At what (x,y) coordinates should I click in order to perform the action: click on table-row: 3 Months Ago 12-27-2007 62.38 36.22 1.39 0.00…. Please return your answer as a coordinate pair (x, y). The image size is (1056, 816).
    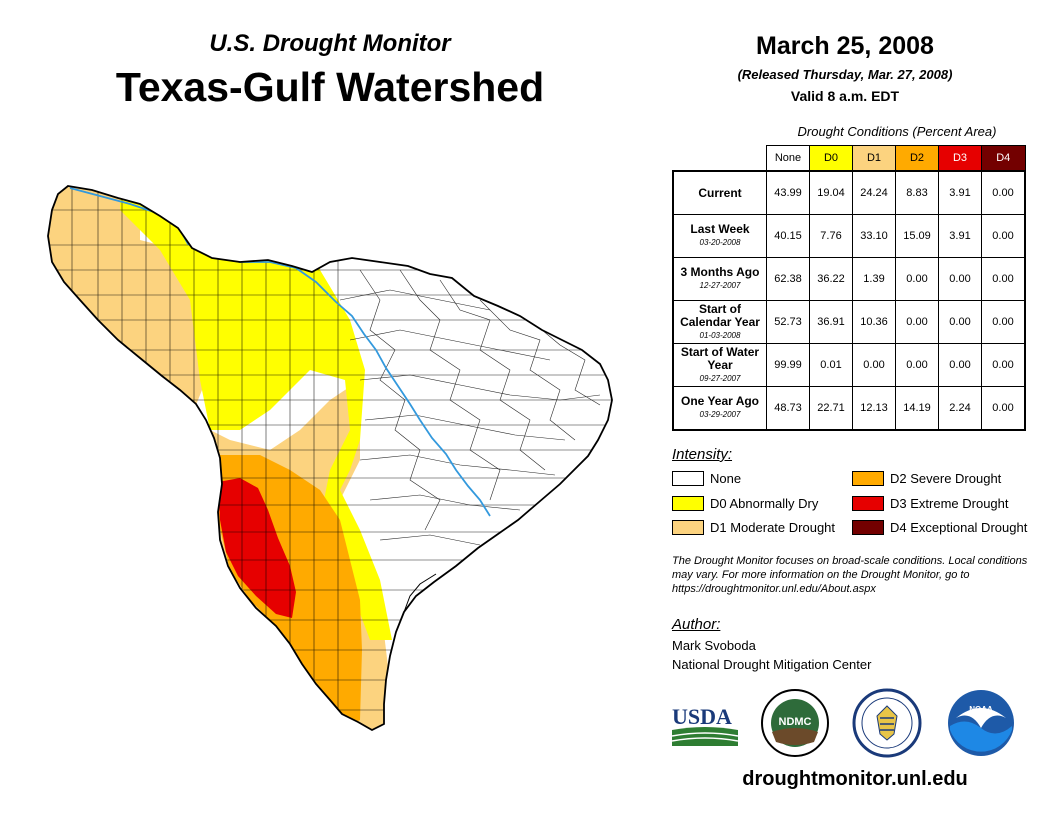
    Looking at the image, I should click on (849, 279).